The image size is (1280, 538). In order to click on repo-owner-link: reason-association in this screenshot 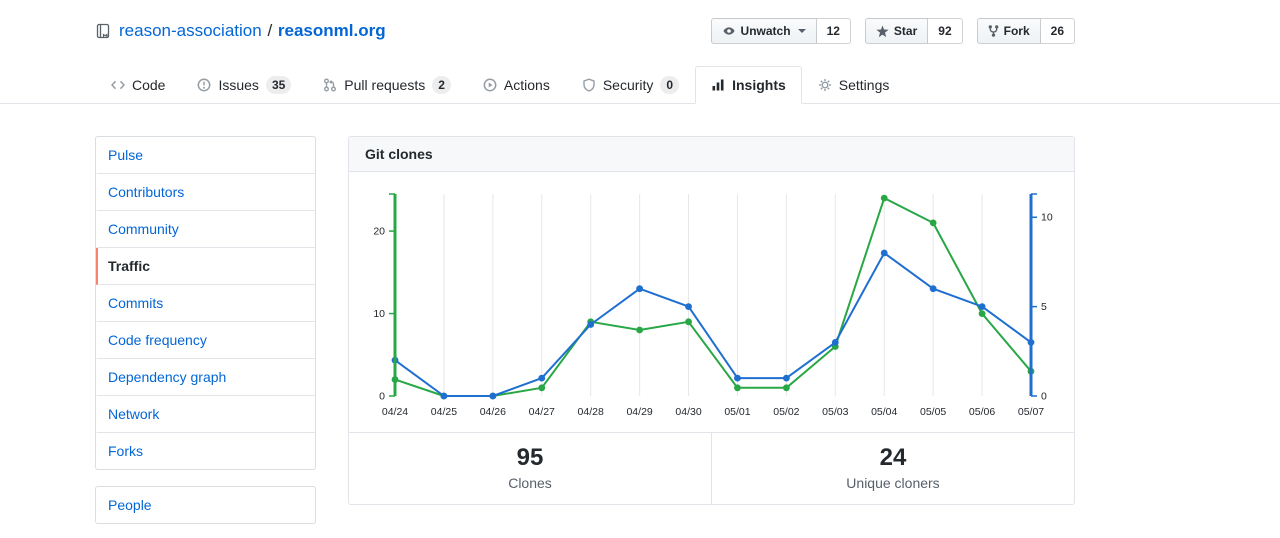, I will do `click(190, 30)`.